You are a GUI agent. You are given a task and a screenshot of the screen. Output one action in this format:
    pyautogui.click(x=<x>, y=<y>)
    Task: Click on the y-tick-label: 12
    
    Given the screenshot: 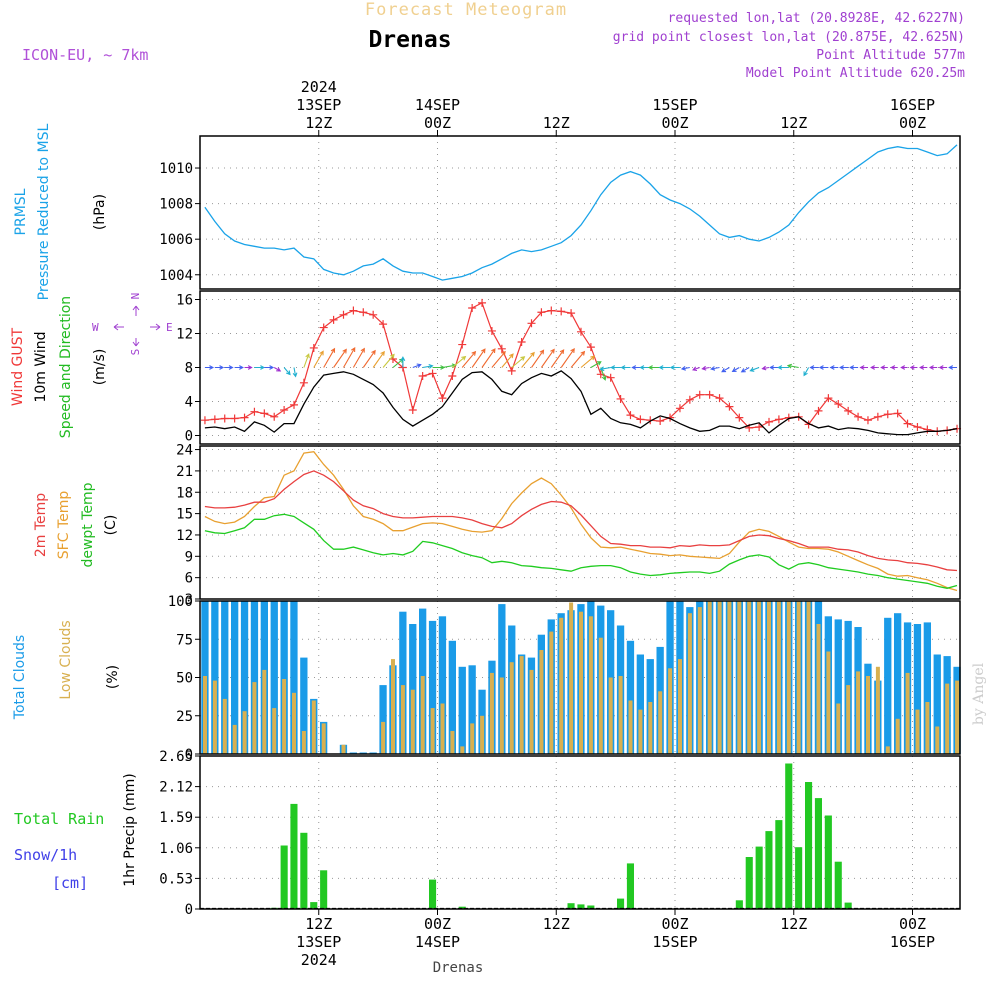 What is the action you would take?
    pyautogui.click(x=184, y=335)
    